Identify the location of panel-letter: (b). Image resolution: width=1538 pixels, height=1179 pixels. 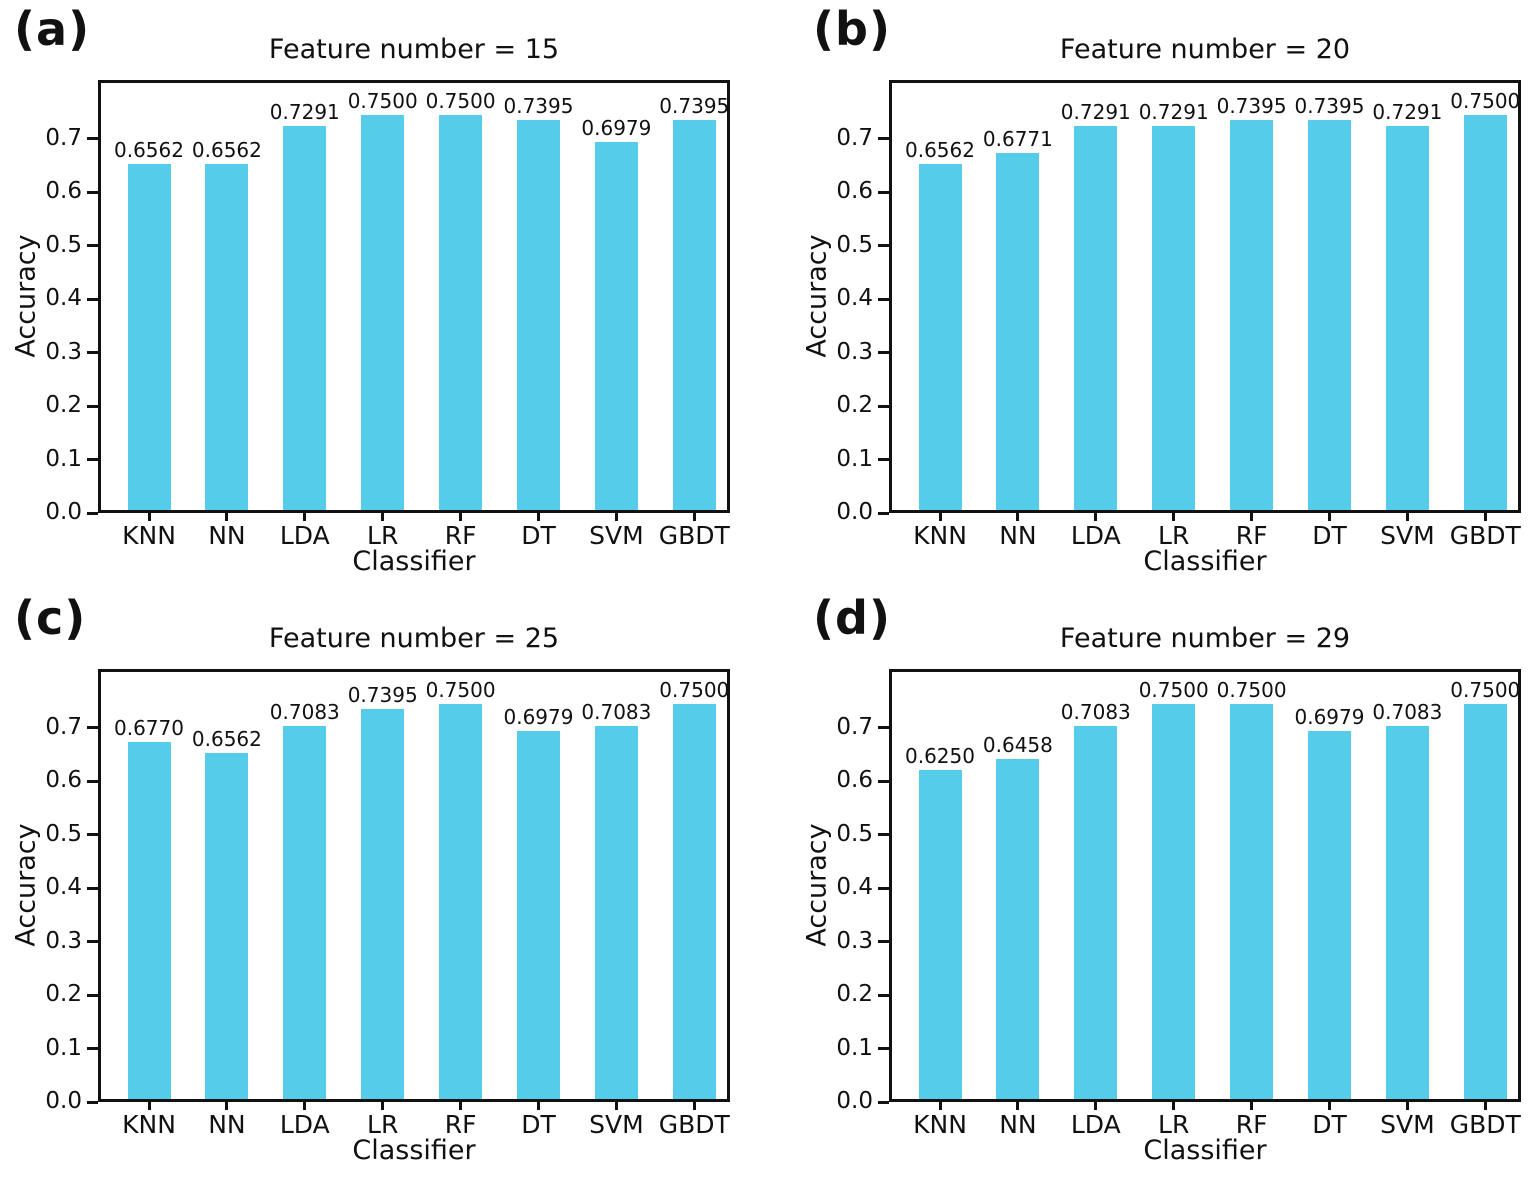
(852, 29).